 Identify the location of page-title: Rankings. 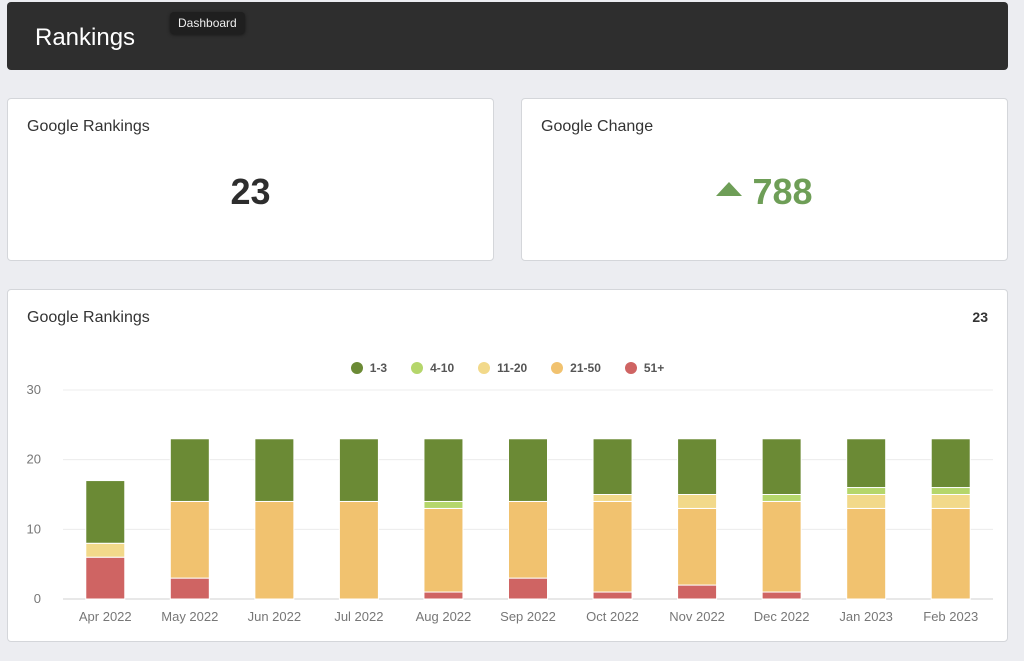
(85, 37).